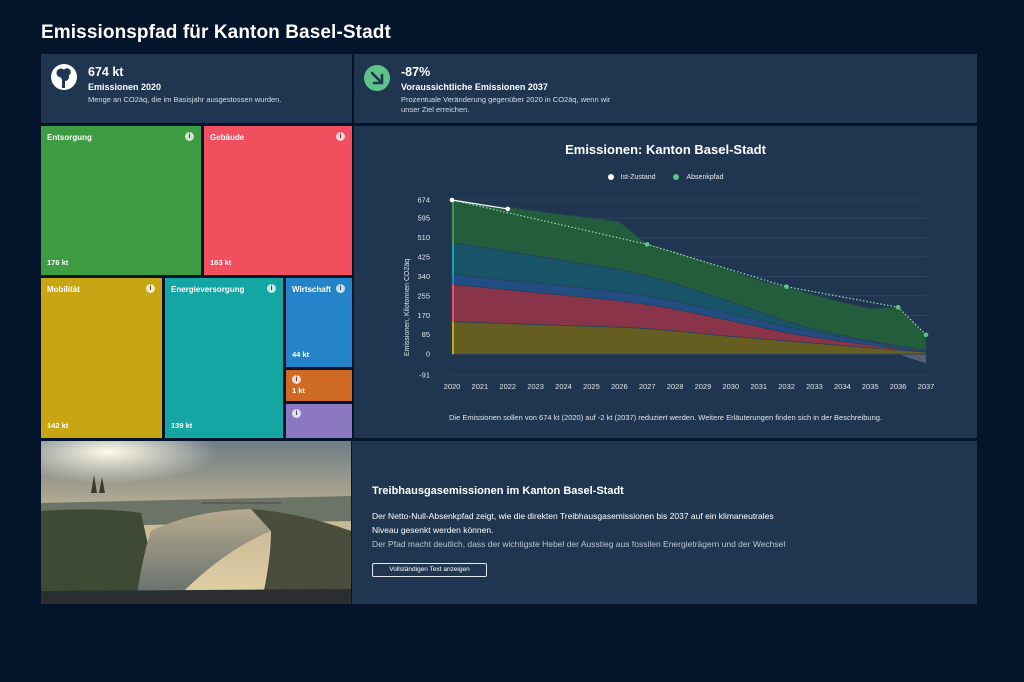 The image size is (1024, 682). Describe the element at coordinates (507, 386) in the screenshot. I see `x-tick-label: 2022` at that location.